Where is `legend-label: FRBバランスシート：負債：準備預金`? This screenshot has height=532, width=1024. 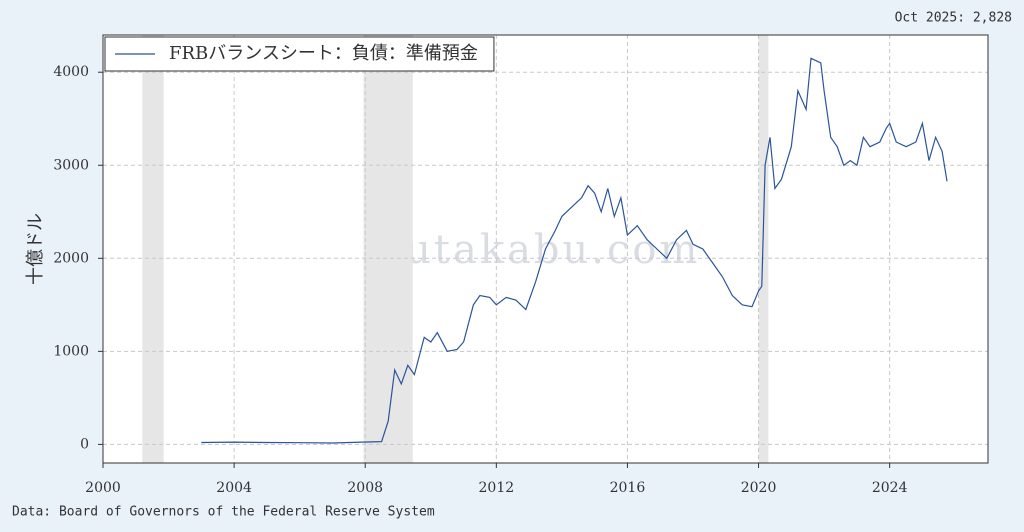
legend-label: FRBバランスシート：負債：準備預金 is located at coordinates (323, 53).